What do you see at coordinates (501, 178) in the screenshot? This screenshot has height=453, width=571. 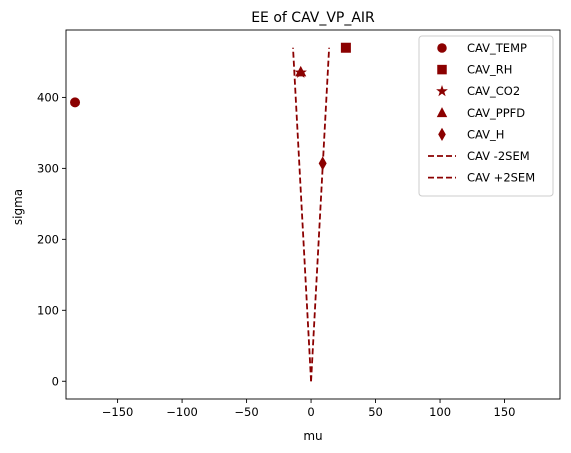 I see `legend-label: CAV +2SEM` at bounding box center [501, 178].